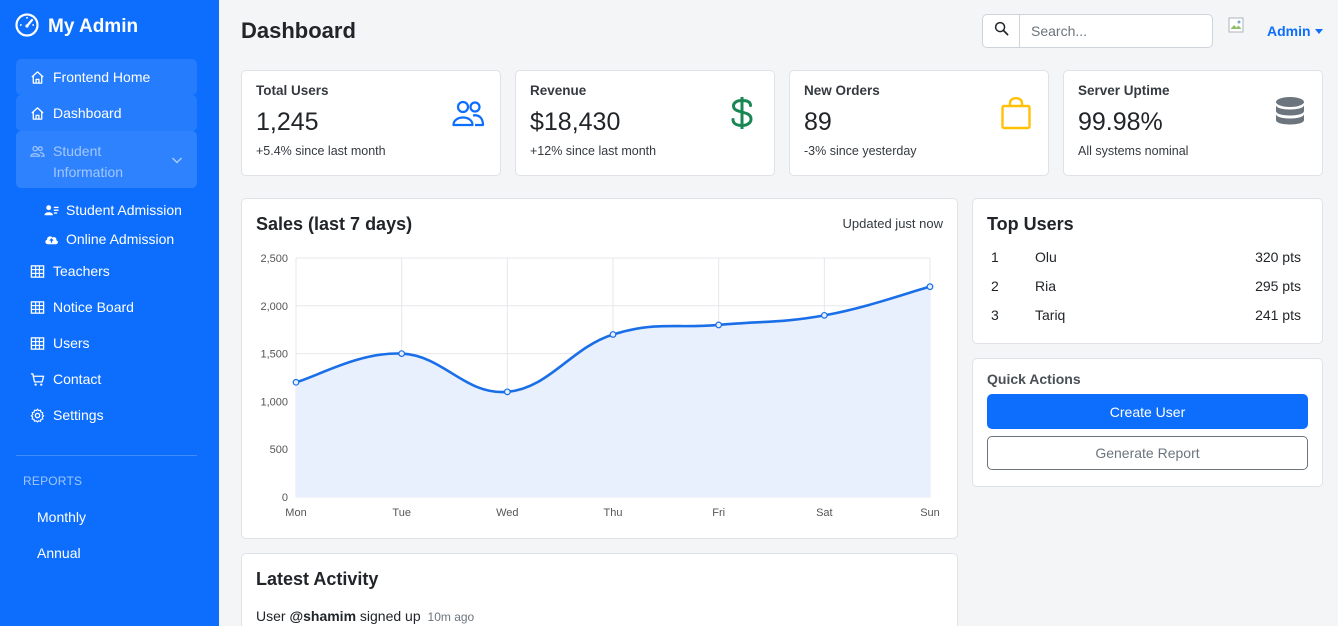  I want to click on sidebar-item-notice-board: Notice Board, so click(106, 307).